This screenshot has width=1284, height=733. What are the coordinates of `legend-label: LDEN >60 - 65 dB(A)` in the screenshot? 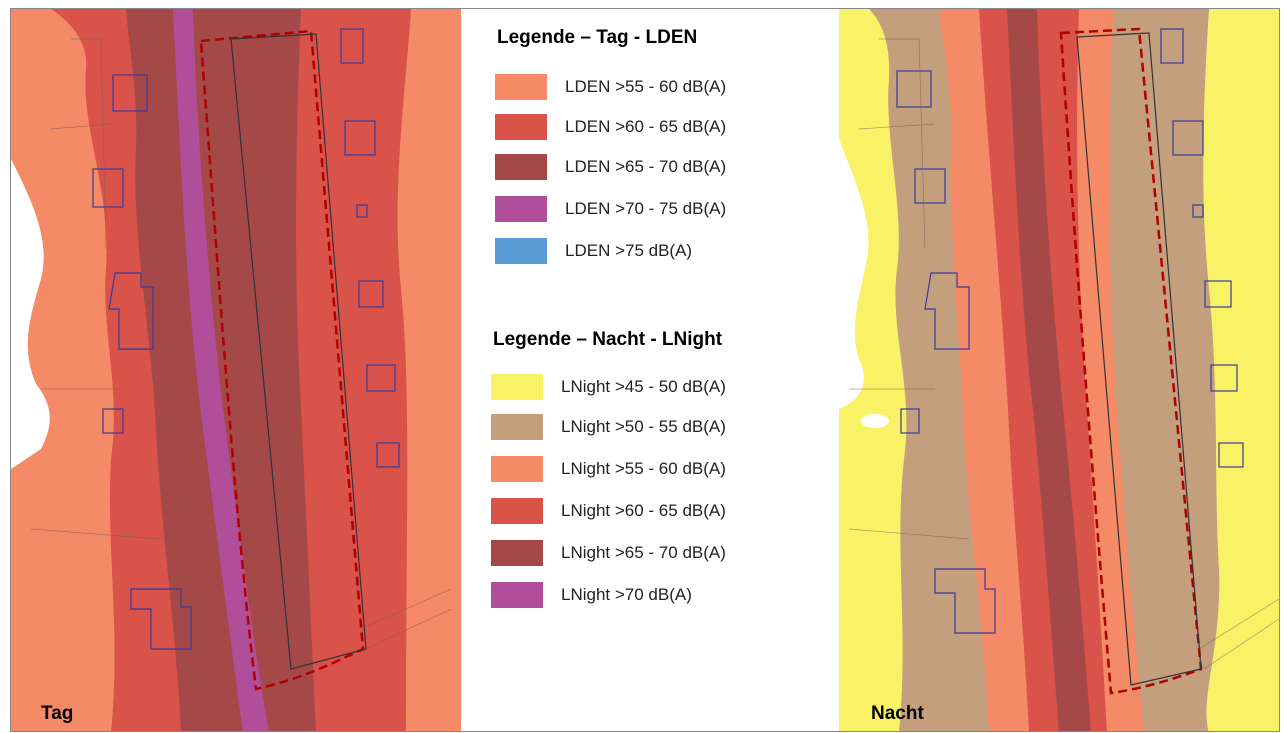 It's located at (646, 126).